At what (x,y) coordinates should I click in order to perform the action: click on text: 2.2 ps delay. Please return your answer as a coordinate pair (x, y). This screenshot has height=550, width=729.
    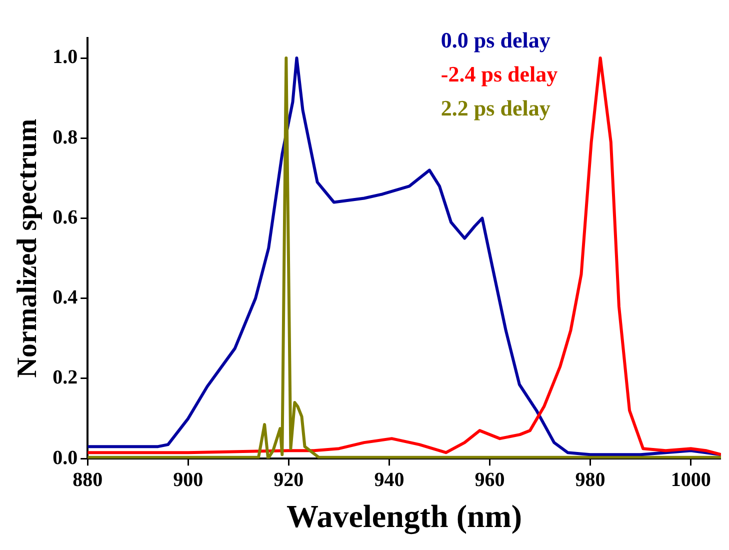
    Looking at the image, I should click on (495, 108).